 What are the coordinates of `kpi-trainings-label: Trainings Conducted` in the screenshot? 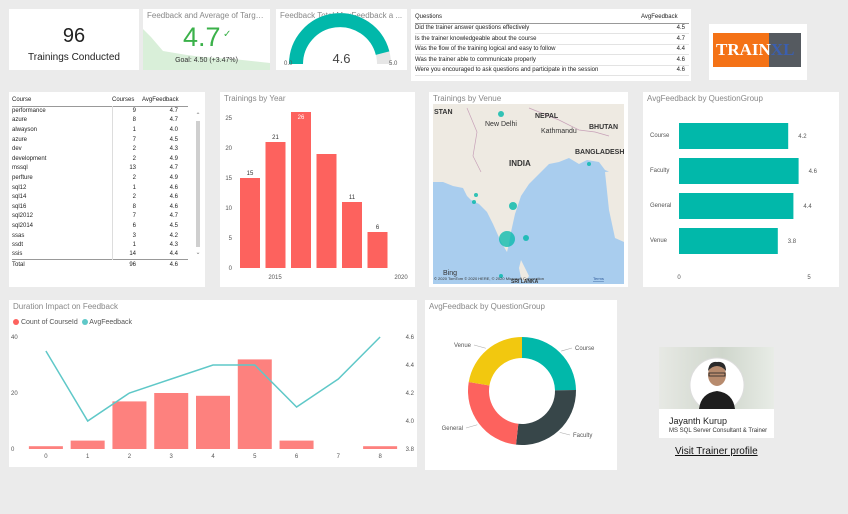 It's located at (74, 57).